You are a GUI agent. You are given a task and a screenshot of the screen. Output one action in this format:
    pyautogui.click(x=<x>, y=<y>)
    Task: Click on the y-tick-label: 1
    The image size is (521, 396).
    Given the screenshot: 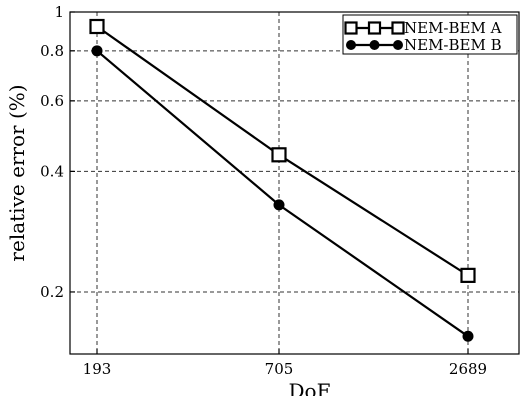 What is the action you would take?
    pyautogui.click(x=59, y=12)
    